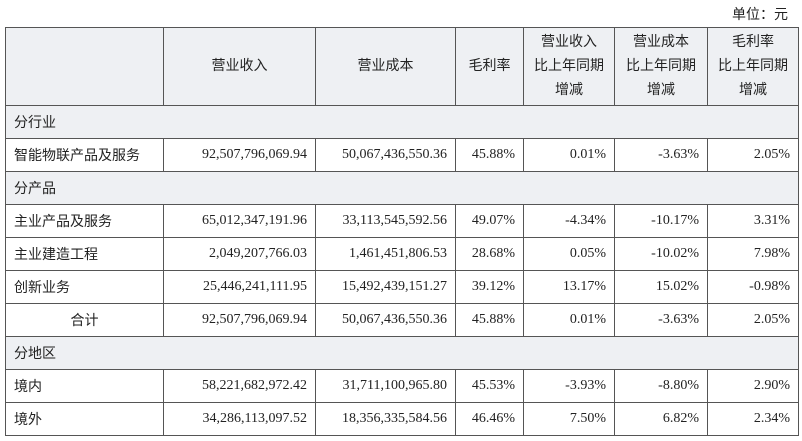  I want to click on value-cell: 34,286,113,097.52, so click(239, 419).